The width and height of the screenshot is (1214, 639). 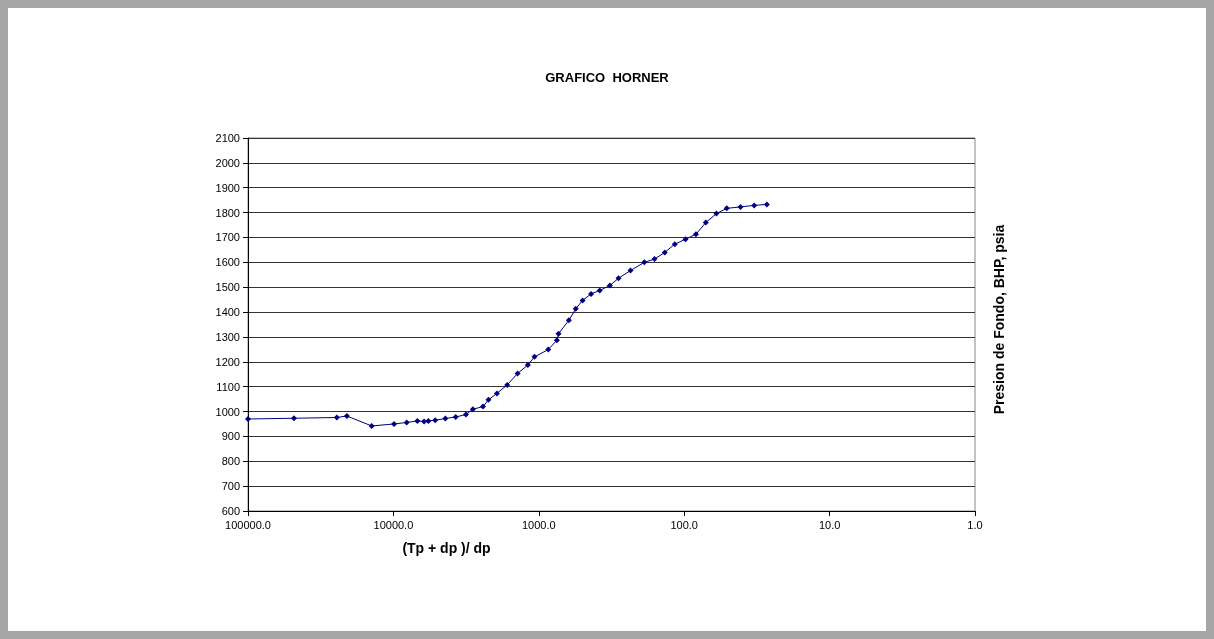 What do you see at coordinates (227, 262) in the screenshot?
I see `y-tick-label: 1600` at bounding box center [227, 262].